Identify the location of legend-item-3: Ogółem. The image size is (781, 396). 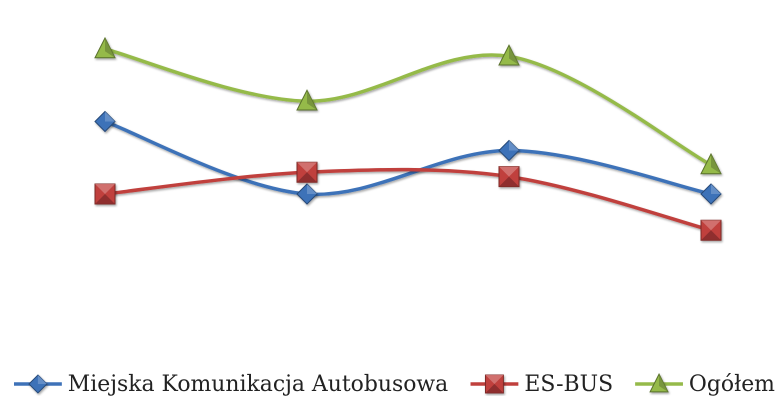
(705, 384).